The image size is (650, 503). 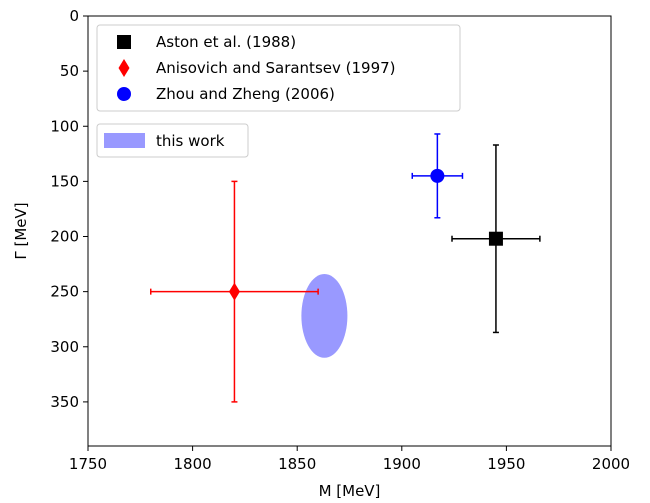 What do you see at coordinates (226, 42) in the screenshot?
I see `legend-entry-label: Aston et al. (1988)` at bounding box center [226, 42].